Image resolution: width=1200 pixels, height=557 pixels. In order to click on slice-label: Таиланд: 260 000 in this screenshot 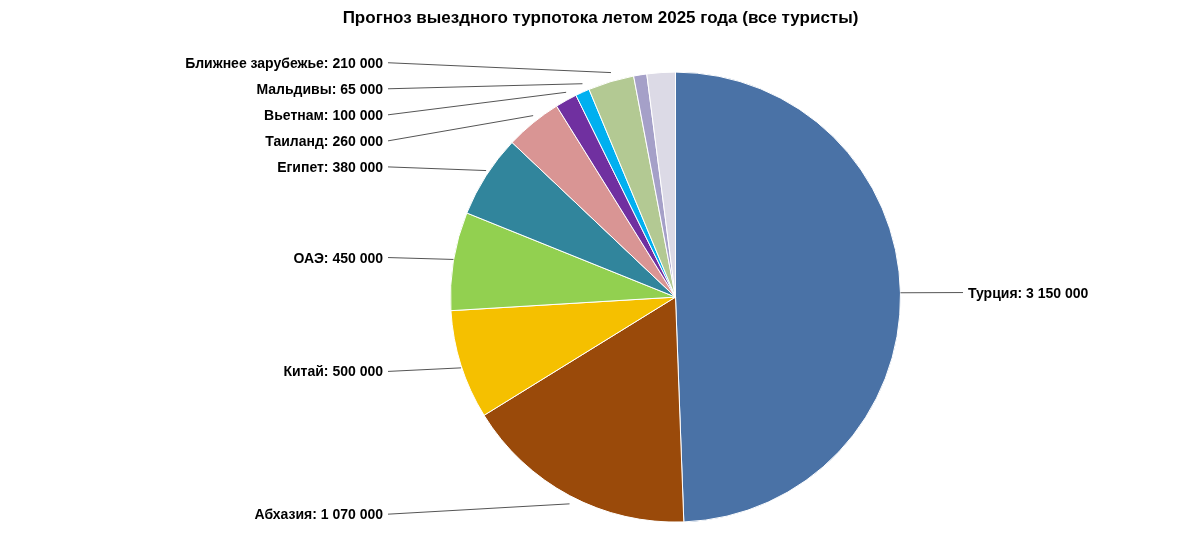, I will do `click(324, 140)`.